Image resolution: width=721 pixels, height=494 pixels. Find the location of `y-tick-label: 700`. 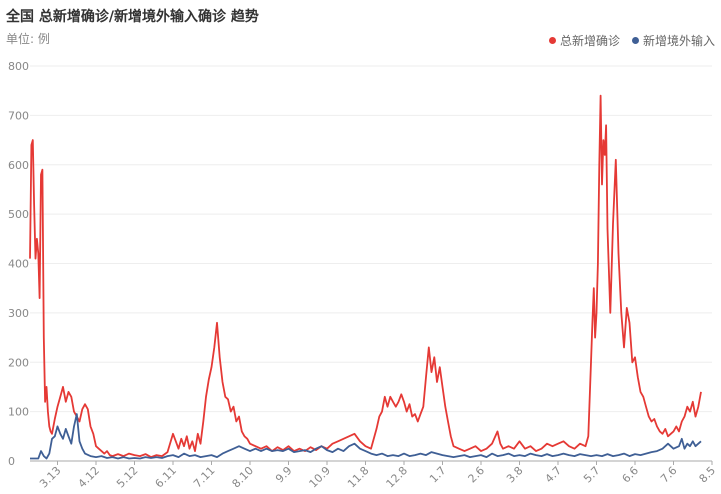

y-tick-label: 700 is located at coordinates (18, 115).